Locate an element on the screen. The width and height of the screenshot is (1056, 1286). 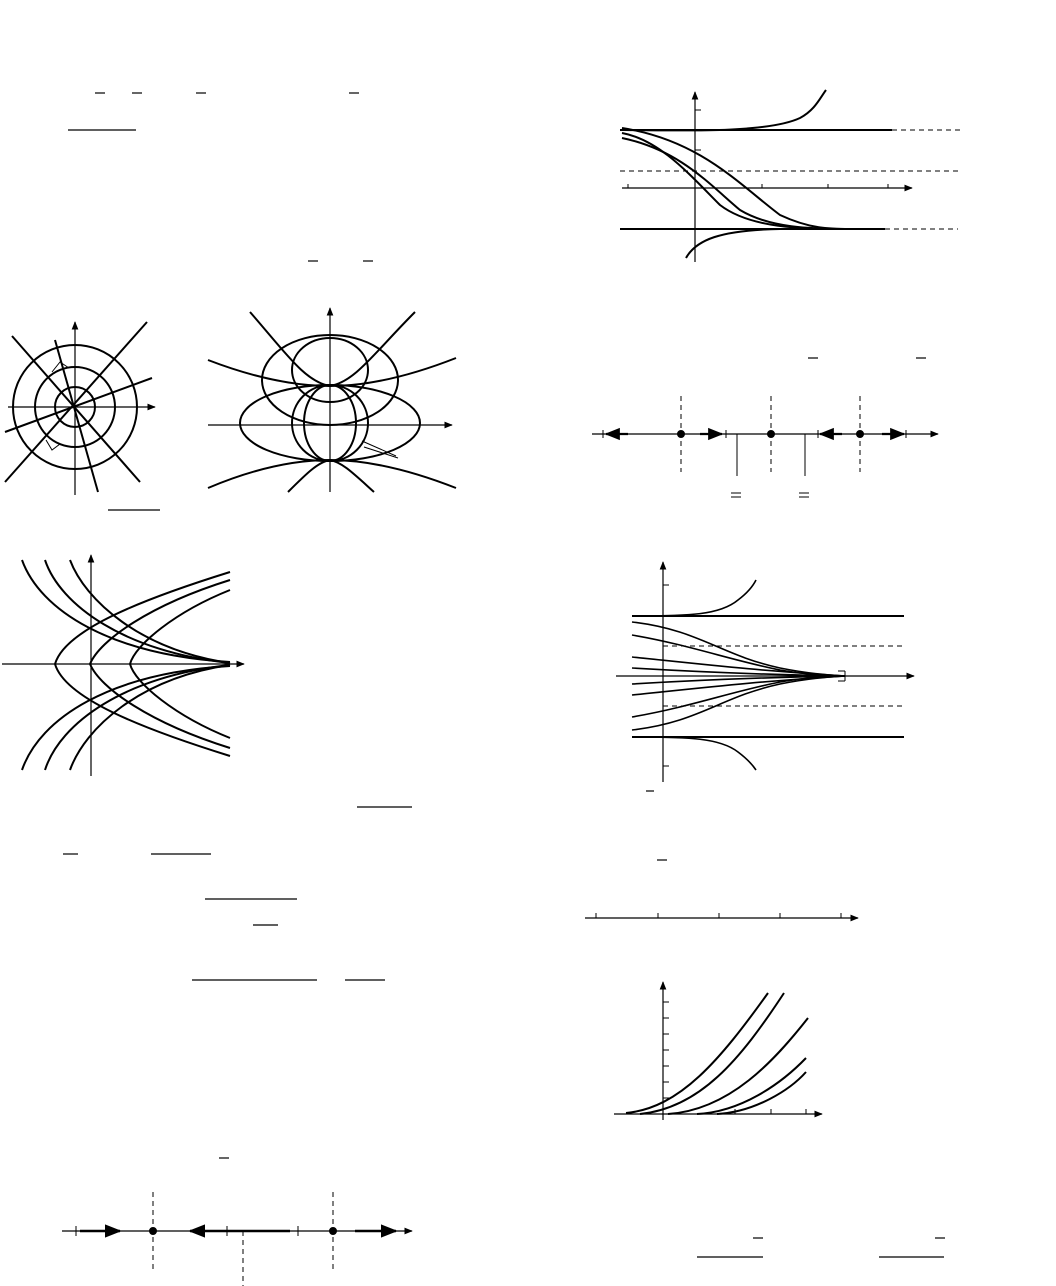
upper-loop is located at coordinates (330, 380).